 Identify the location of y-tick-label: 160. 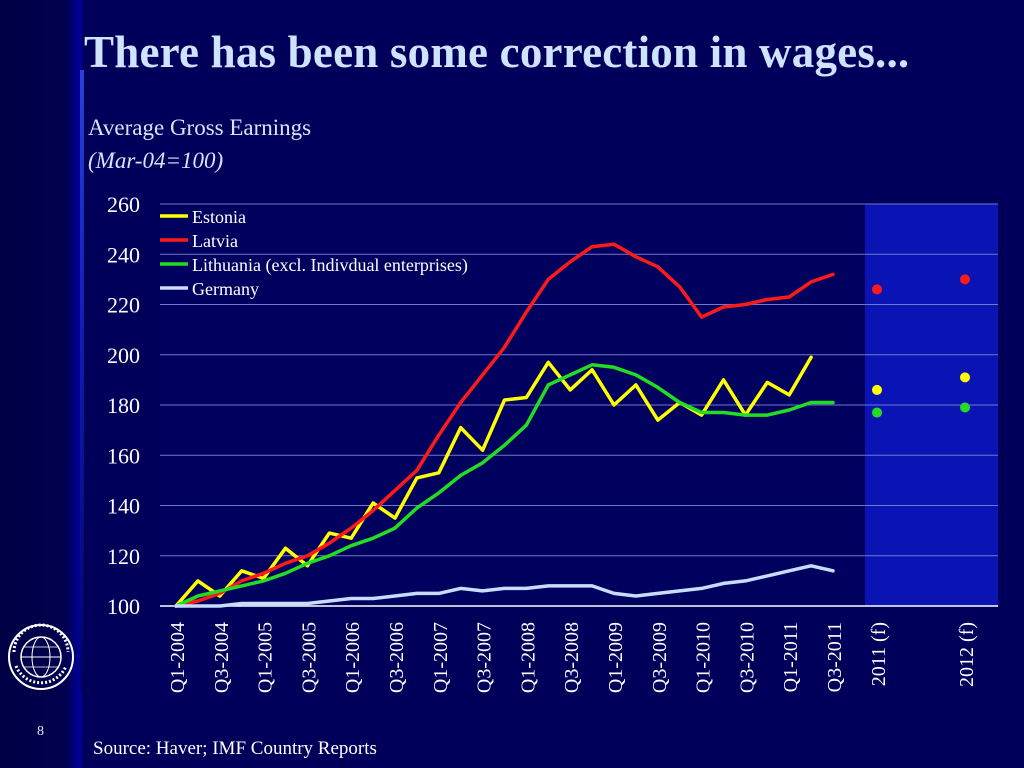
(123, 455).